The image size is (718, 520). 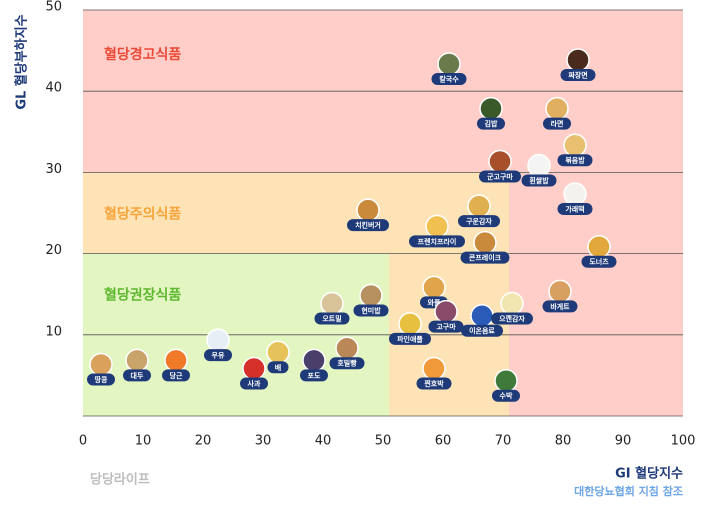 What do you see at coordinates (563, 441) in the screenshot?
I see `x-tick-label: 80` at bounding box center [563, 441].